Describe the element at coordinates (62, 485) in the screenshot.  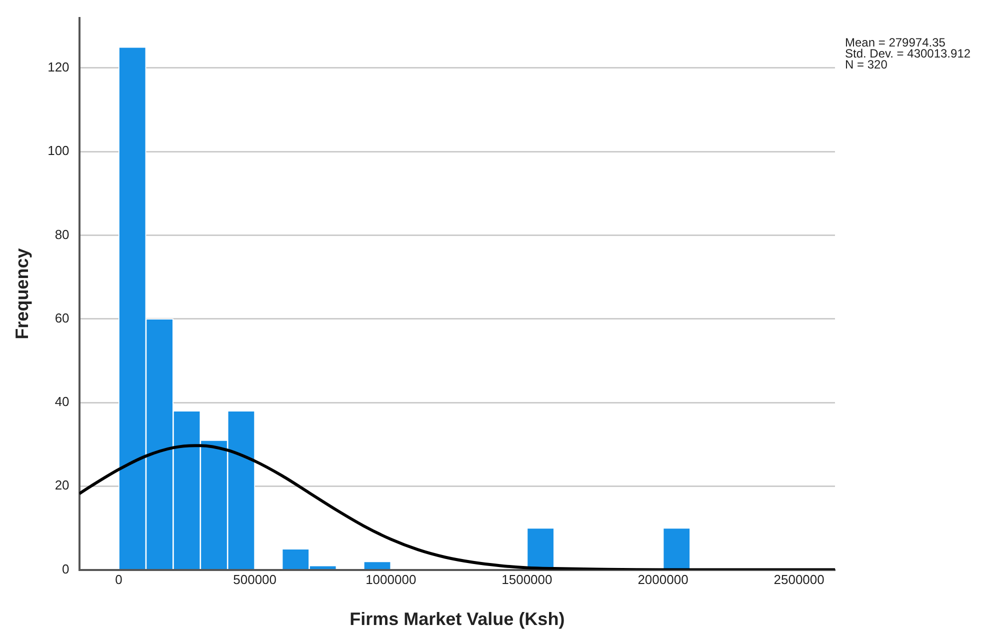
I see `y-tick-label: 20` at that location.